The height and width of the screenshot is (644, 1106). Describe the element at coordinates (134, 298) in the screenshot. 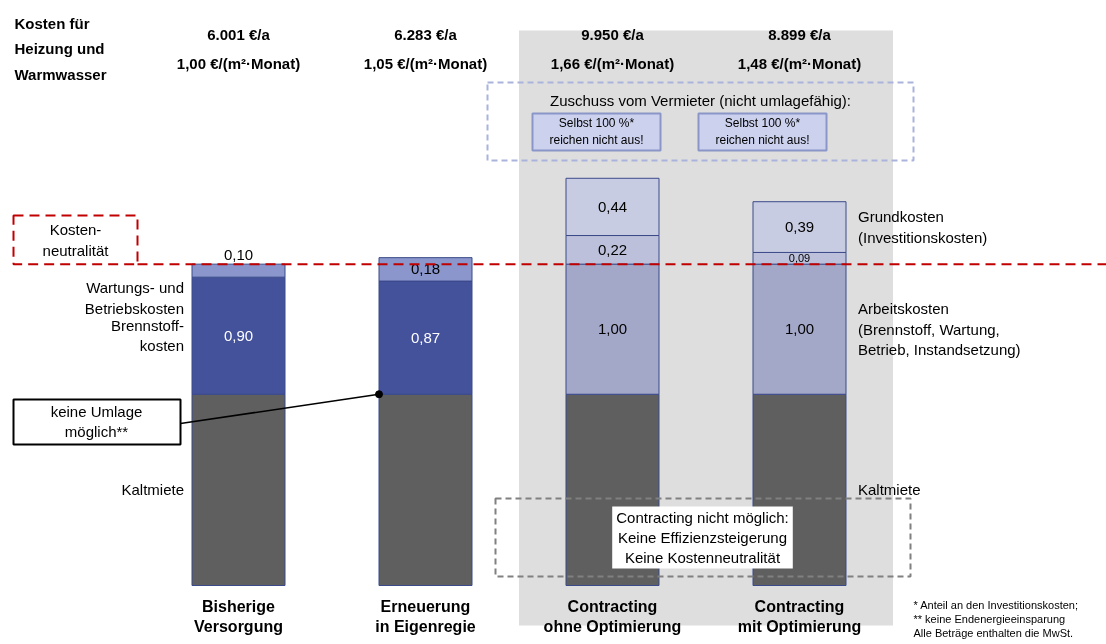

I see `series-label: Wartungs- und Betriebskosten` at that location.